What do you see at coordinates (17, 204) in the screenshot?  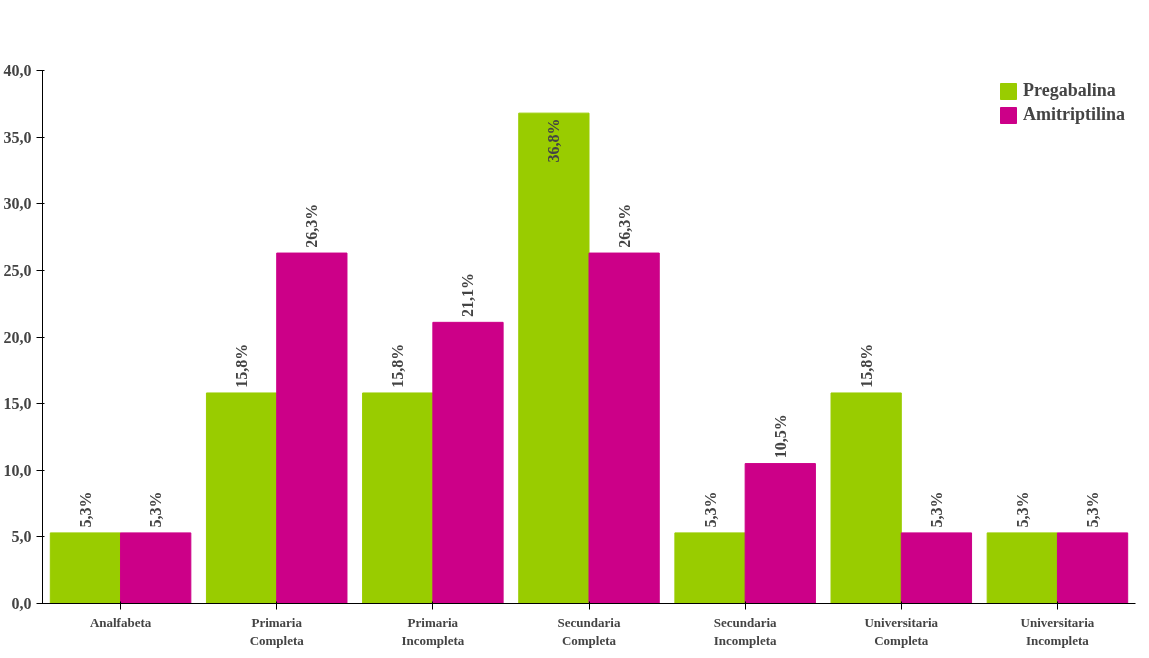 I see `y-tick-label: 30,0` at bounding box center [17, 204].